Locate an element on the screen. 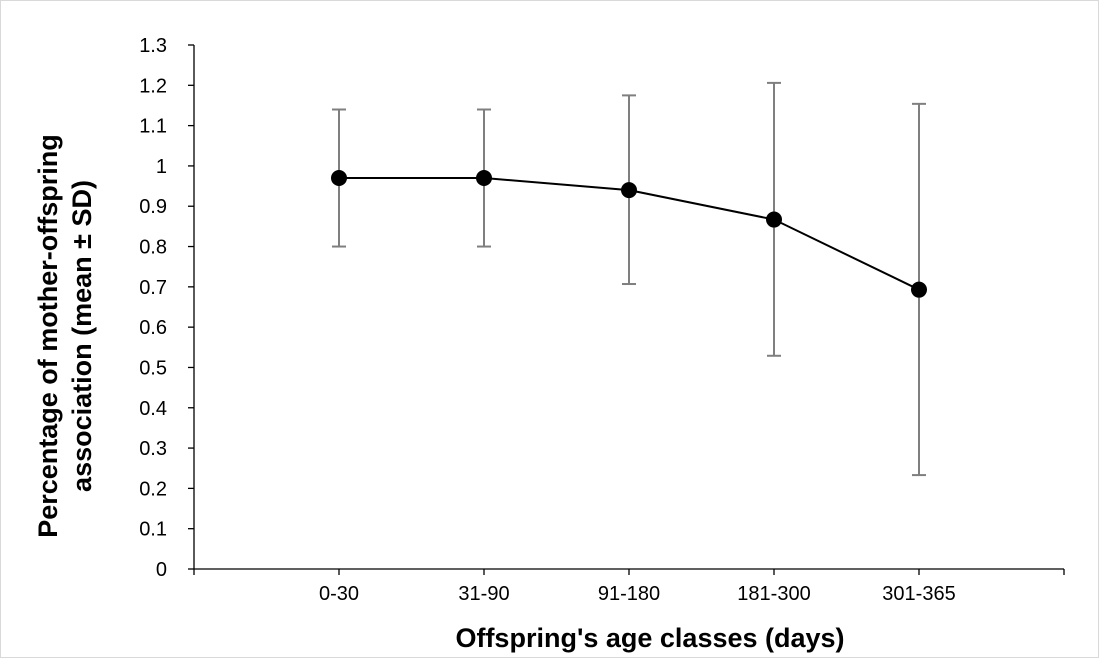 The image size is (1099, 658). y-tick-label: 1 is located at coordinates (161, 167).